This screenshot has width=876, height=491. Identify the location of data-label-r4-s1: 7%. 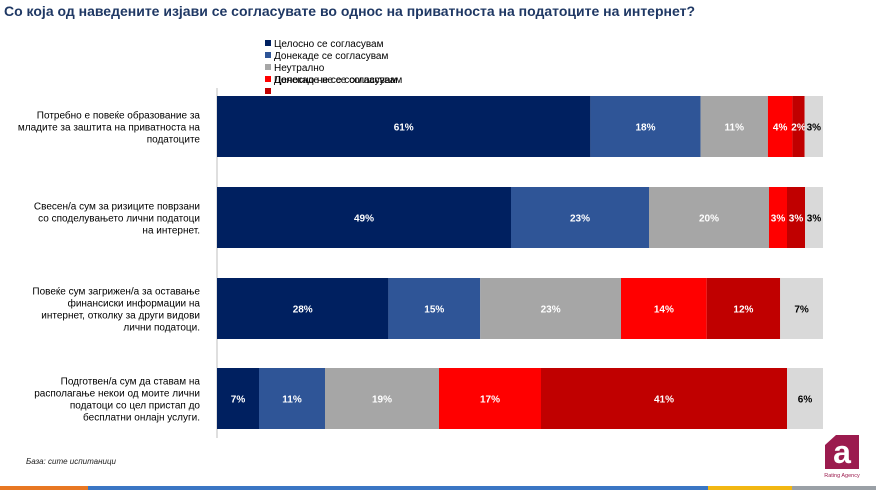
(238, 400).